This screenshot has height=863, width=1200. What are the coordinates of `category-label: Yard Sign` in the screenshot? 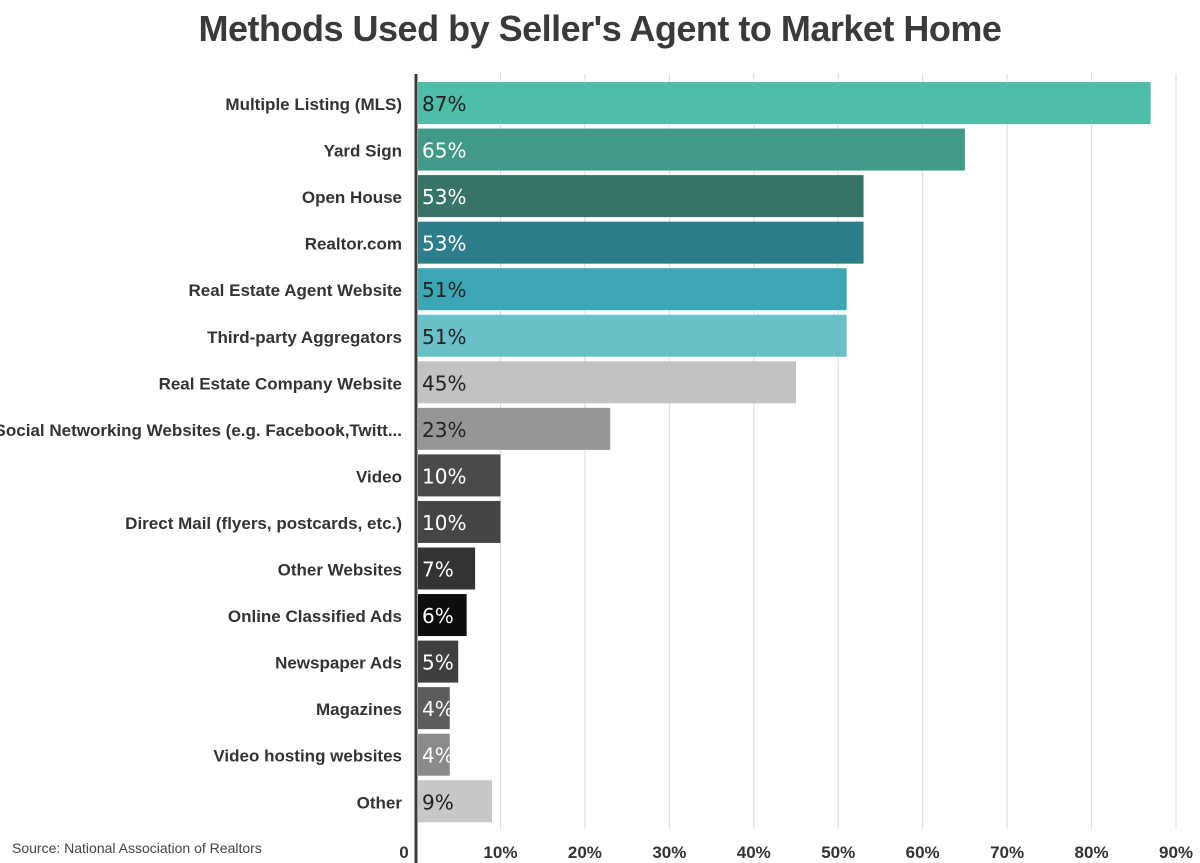 It's located at (363, 151).